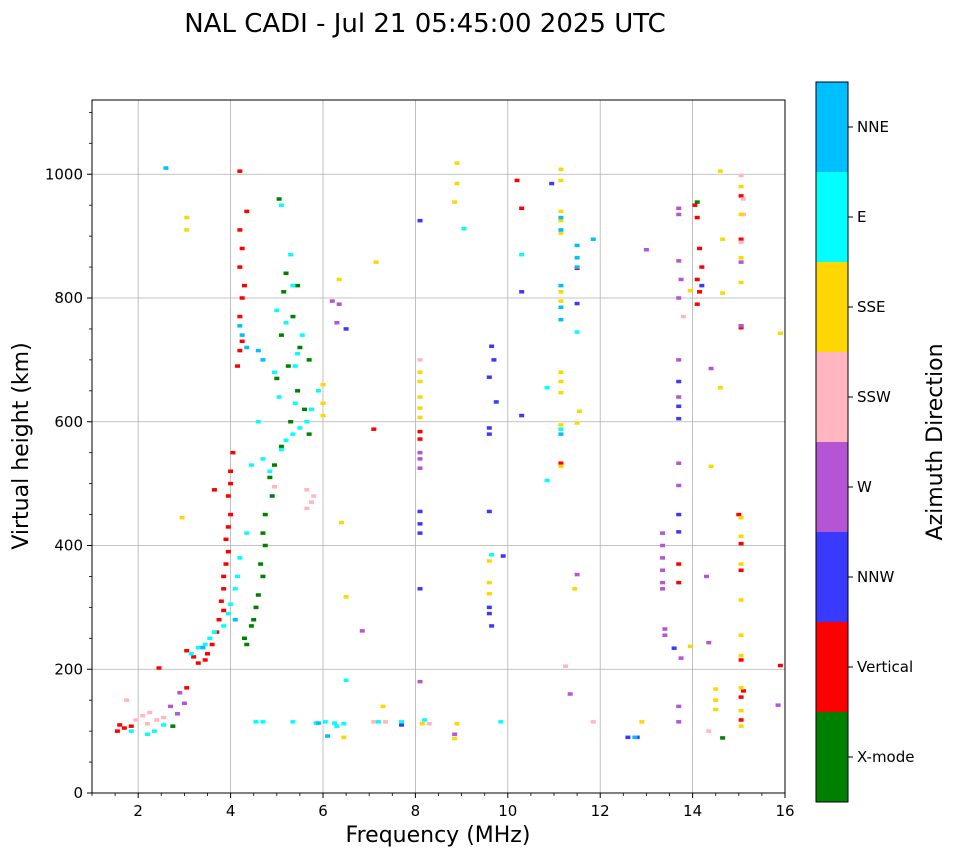 The width and height of the screenshot is (958, 857). I want to click on chart-title: NAL CADI - Jul 21 05:45:00 2025 UTC, so click(425, 24).